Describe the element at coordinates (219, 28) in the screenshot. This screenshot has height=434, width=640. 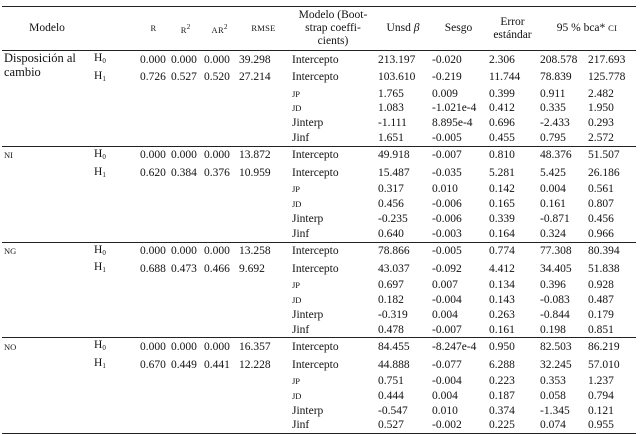
I see `header-ar2: AR2` at that location.